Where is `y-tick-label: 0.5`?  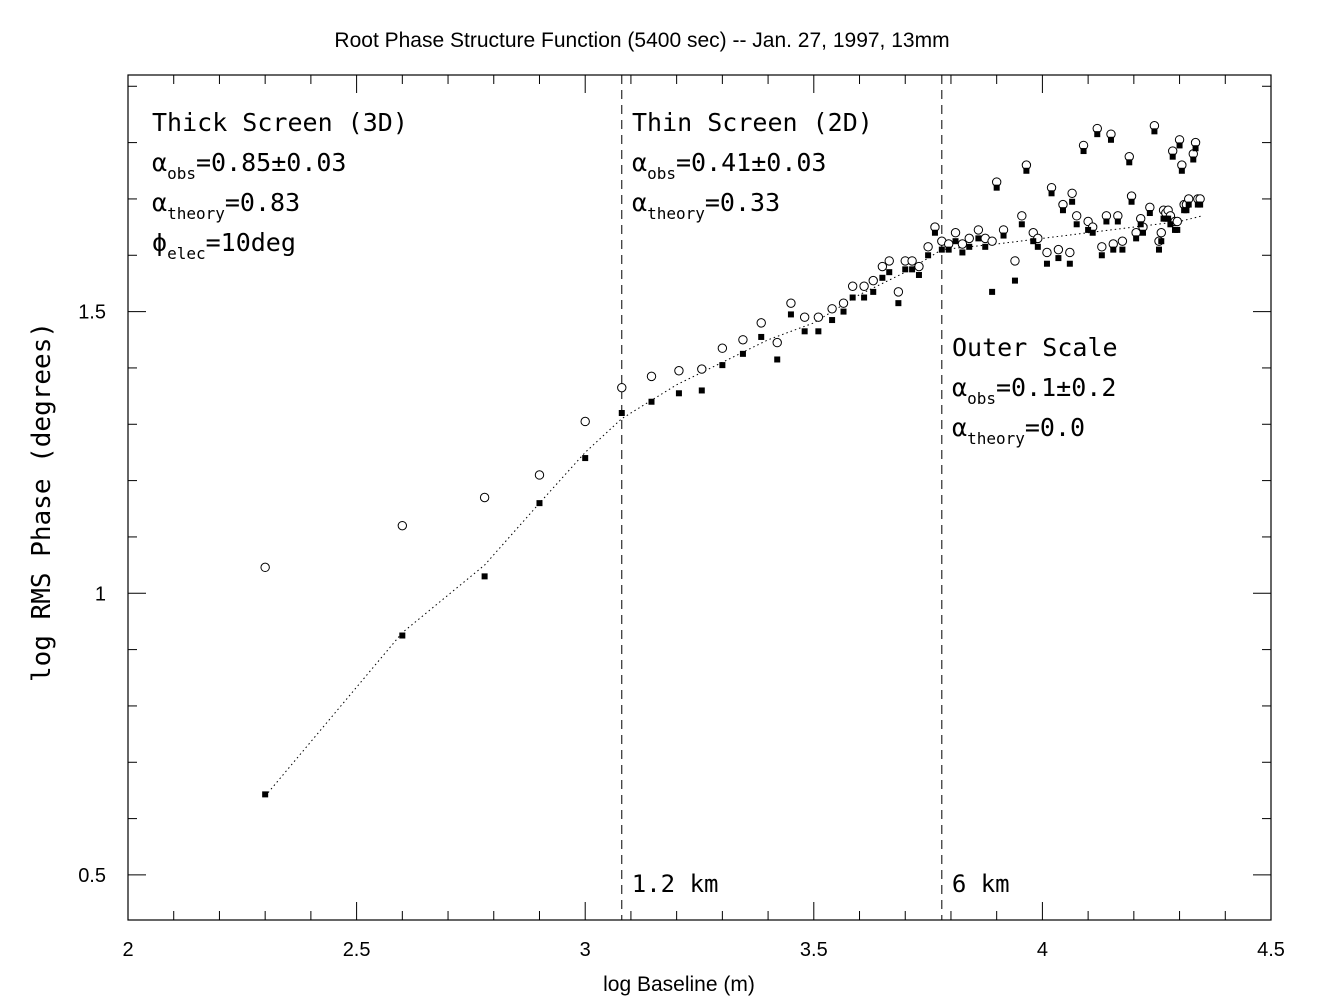
y-tick-label: 0.5 is located at coordinates (92, 876).